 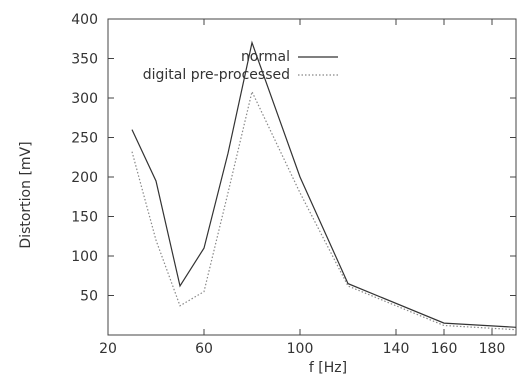 I want to click on legend-label-normal: normal, so click(x=265, y=57).